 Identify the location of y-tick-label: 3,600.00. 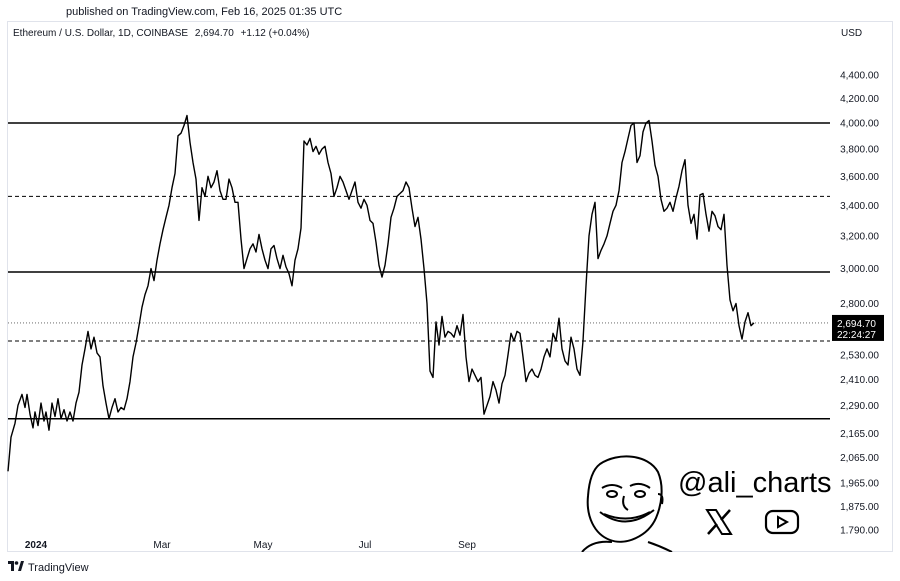
(859, 177).